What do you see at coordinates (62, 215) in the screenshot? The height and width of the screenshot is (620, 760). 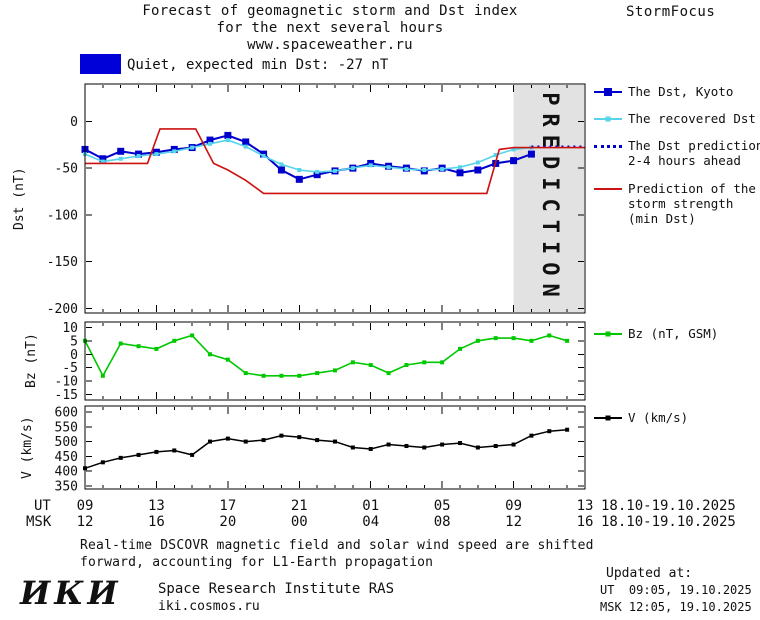 I see `svg-text: -100` at bounding box center [62, 215].